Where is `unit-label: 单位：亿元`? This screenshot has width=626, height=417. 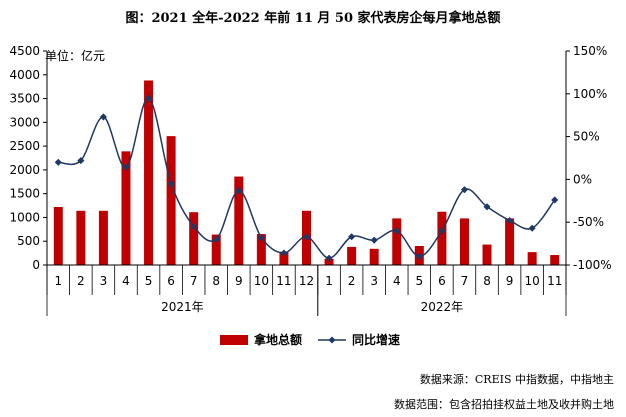
unit-label: 单位：亿元 is located at coordinates (75, 55).